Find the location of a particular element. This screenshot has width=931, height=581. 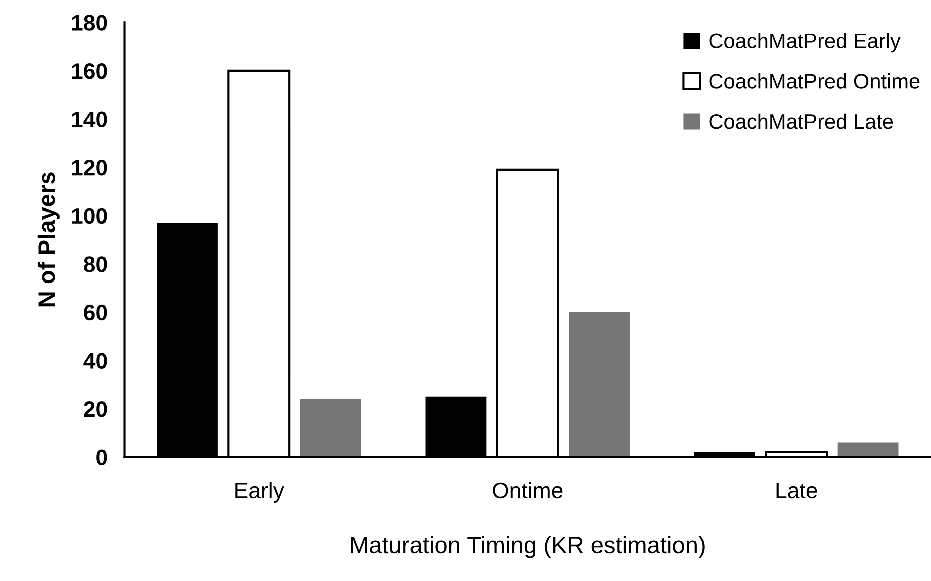

legend-label: CoachMatPred Early is located at coordinates (805, 43).